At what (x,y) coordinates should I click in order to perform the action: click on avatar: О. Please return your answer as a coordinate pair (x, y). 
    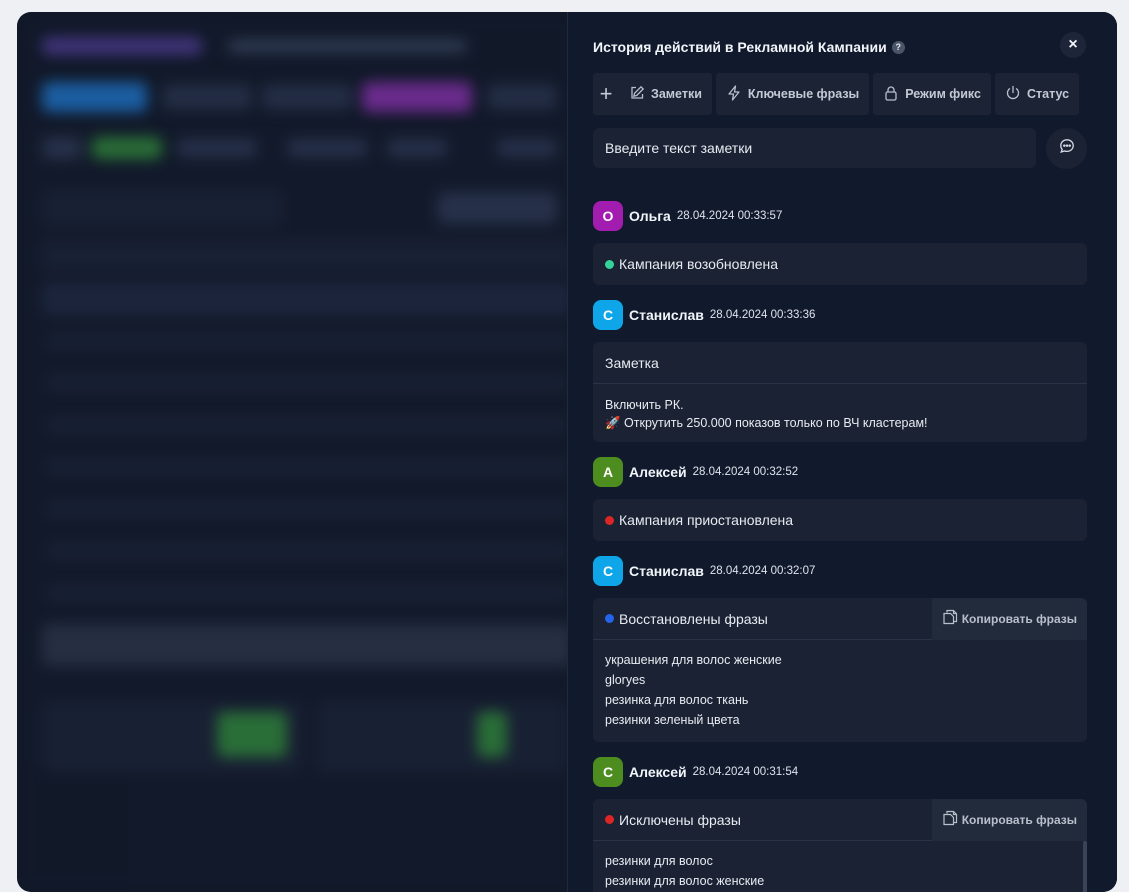
    Looking at the image, I should click on (608, 216).